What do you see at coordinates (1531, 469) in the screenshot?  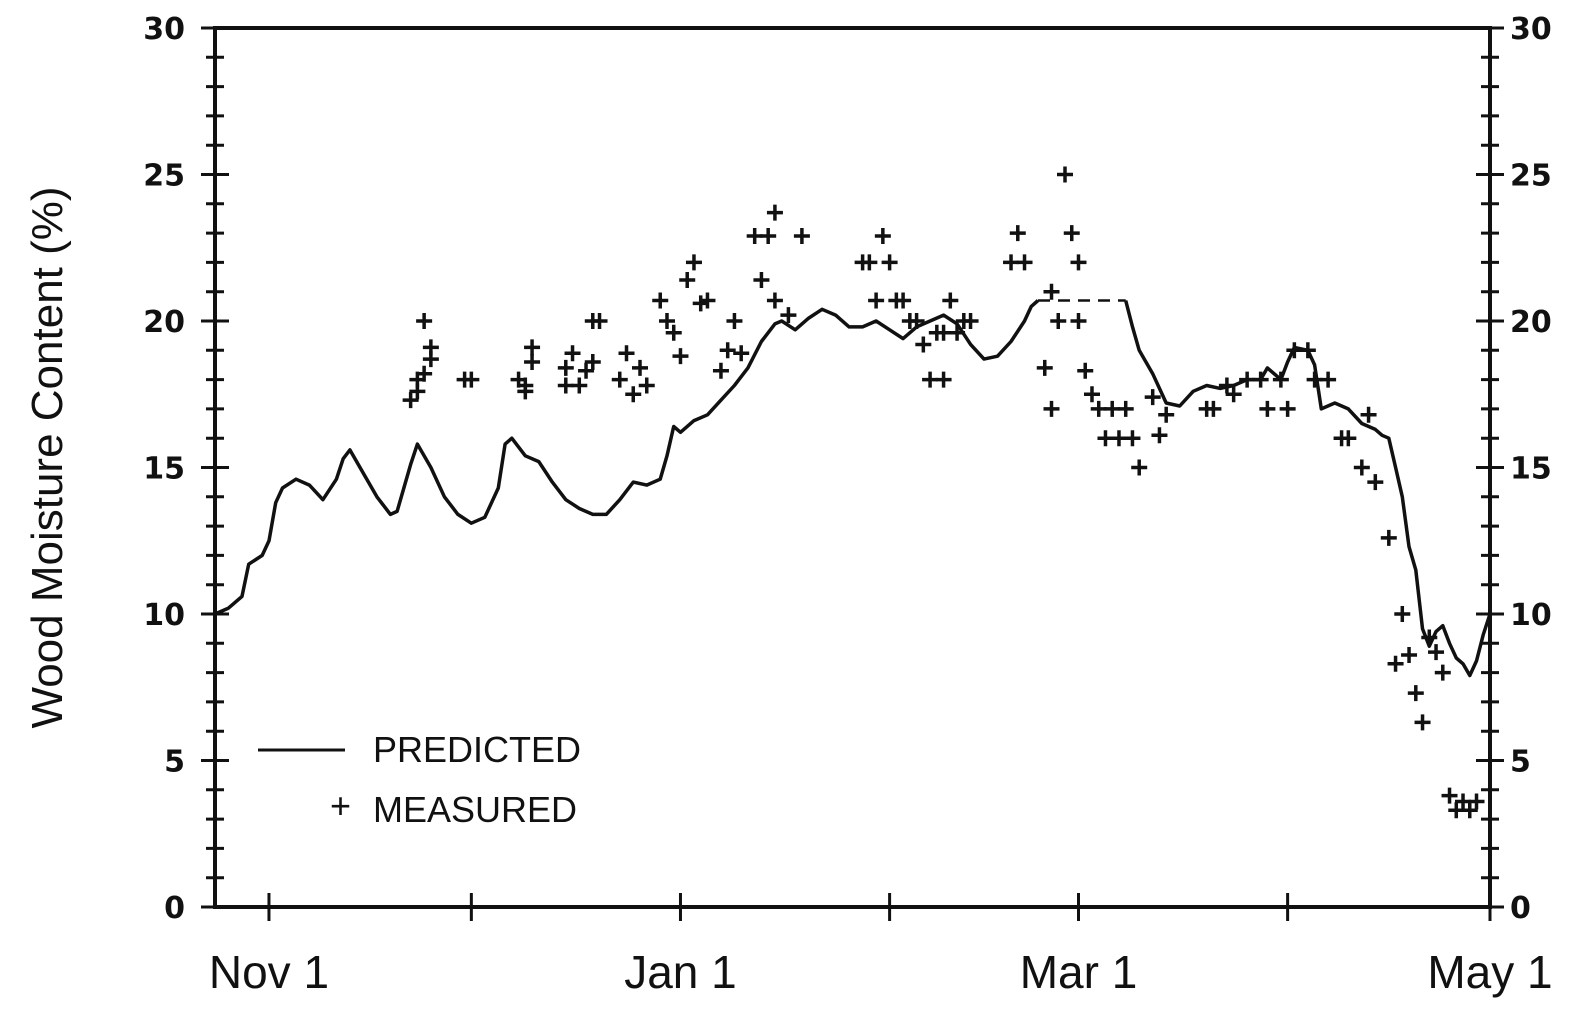 I see `y-tick-label-right: 15` at bounding box center [1531, 469].